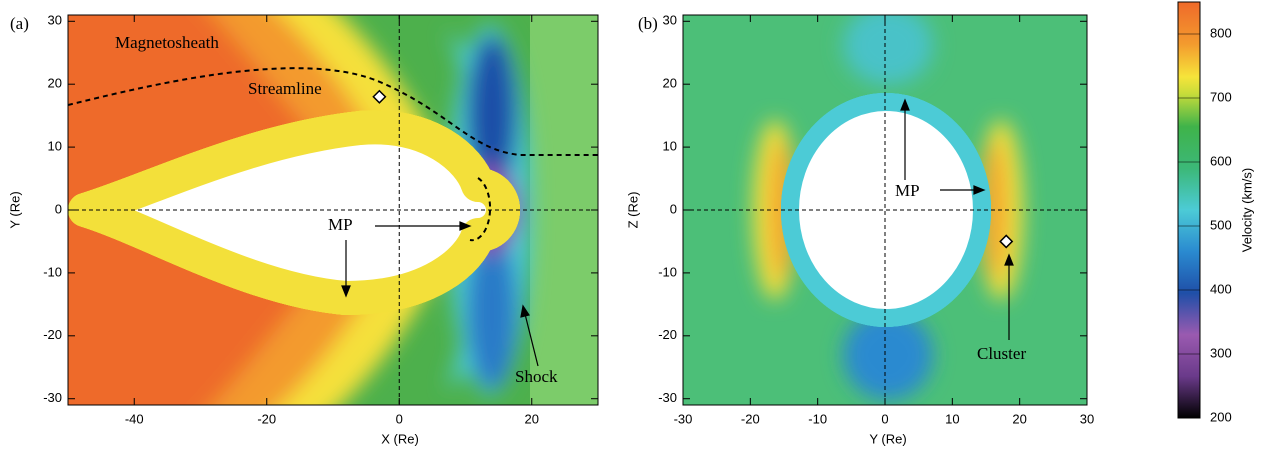 This screenshot has width=1263, height=451. Describe the element at coordinates (1189, 210) in the screenshot. I see `colorbar` at that location.